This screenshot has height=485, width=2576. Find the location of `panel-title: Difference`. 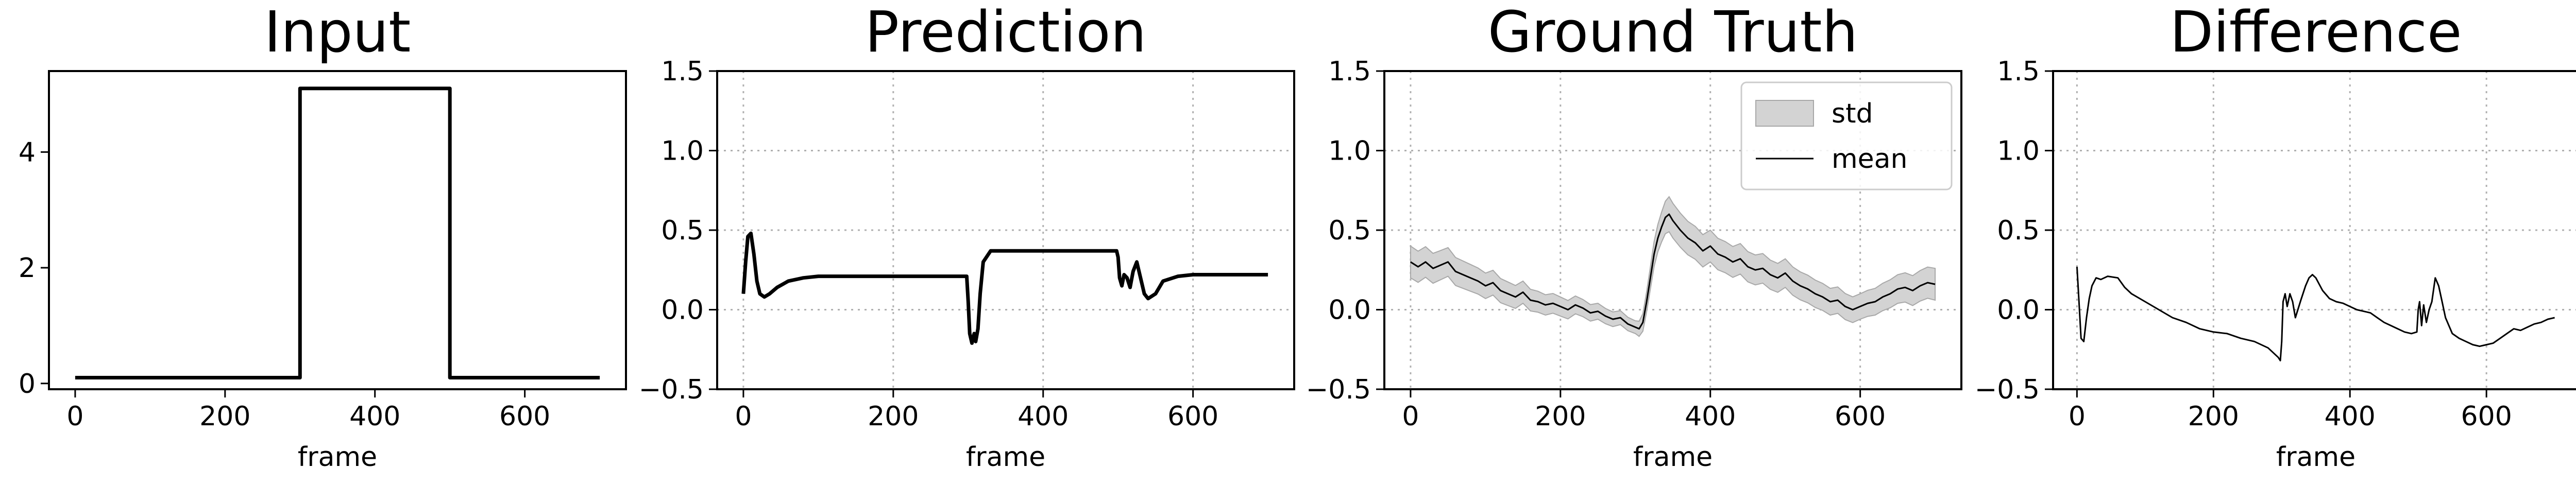

panel-title: Difference is located at coordinates (2316, 32).